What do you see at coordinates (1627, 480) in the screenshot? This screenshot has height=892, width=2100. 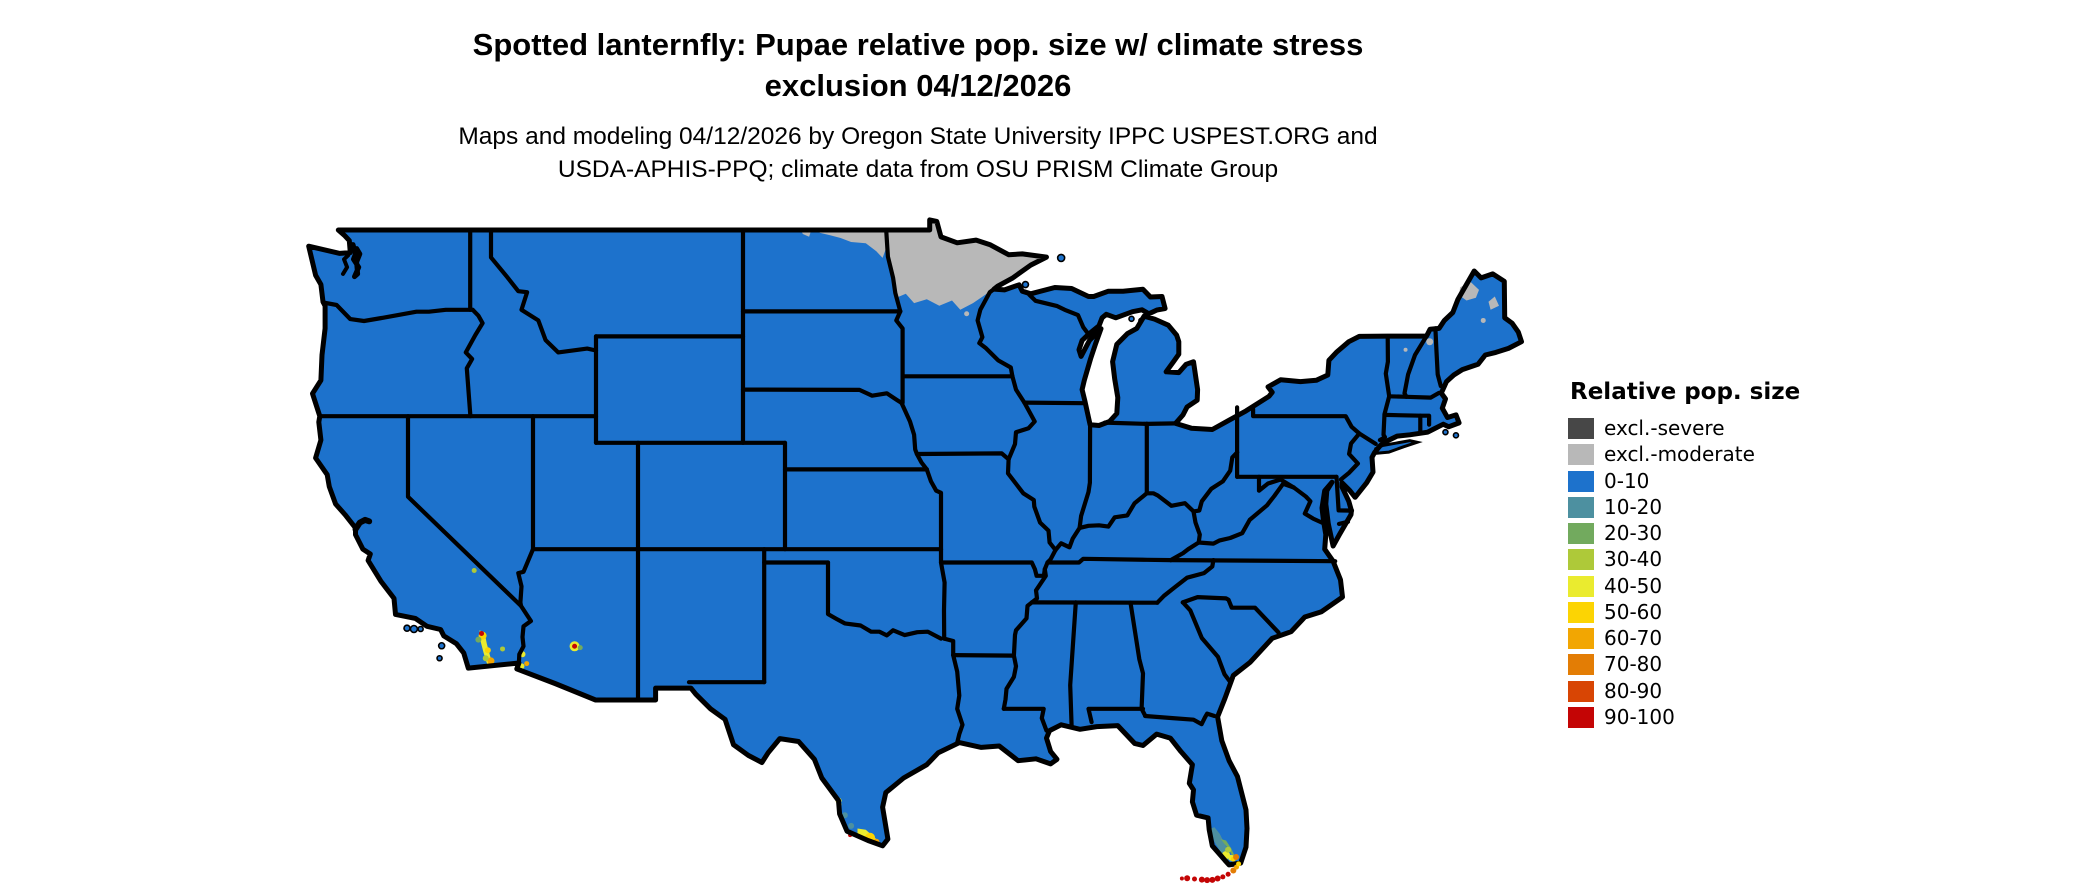 I see `legend-label: 0-10` at bounding box center [1627, 480].